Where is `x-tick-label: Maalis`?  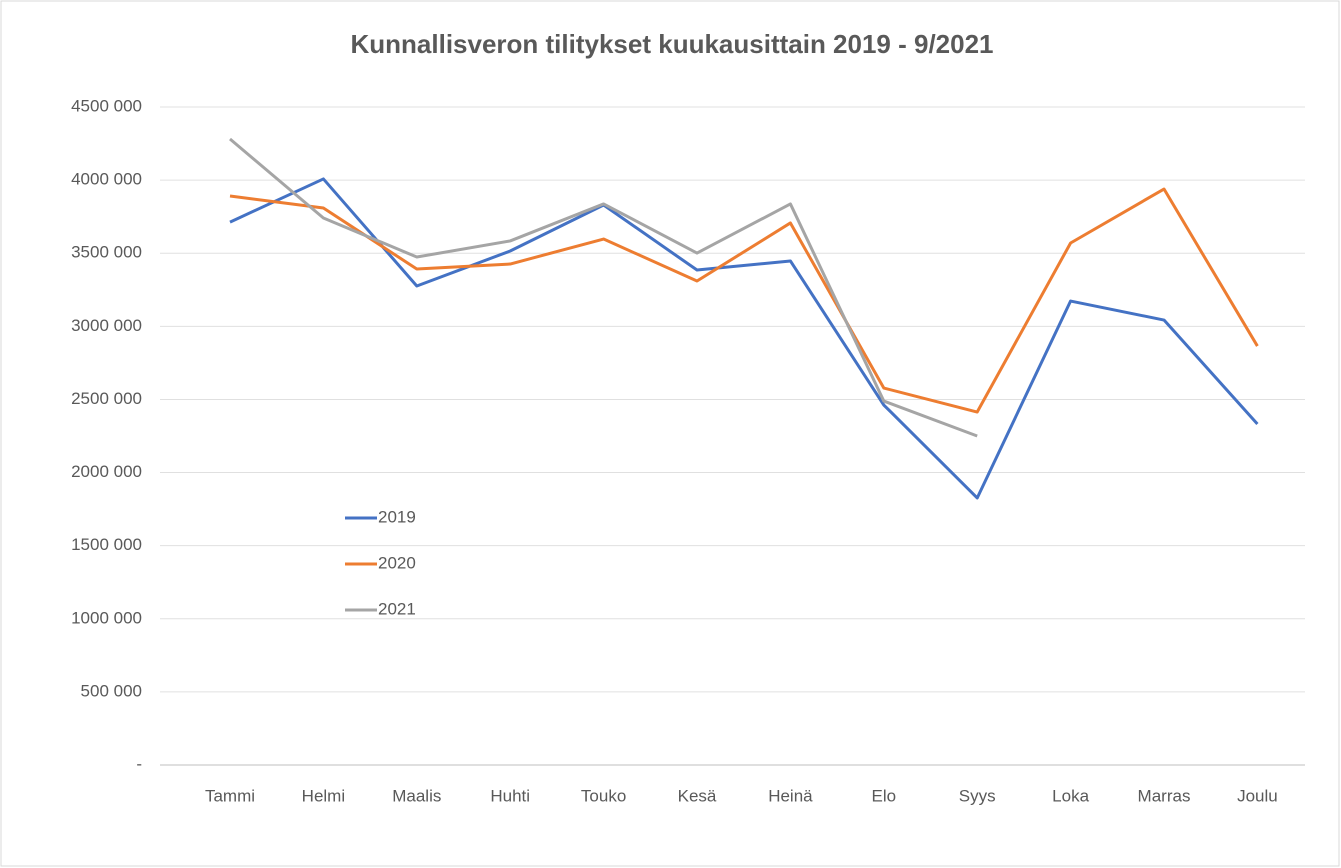
x-tick-label: Maalis is located at coordinates (416, 795).